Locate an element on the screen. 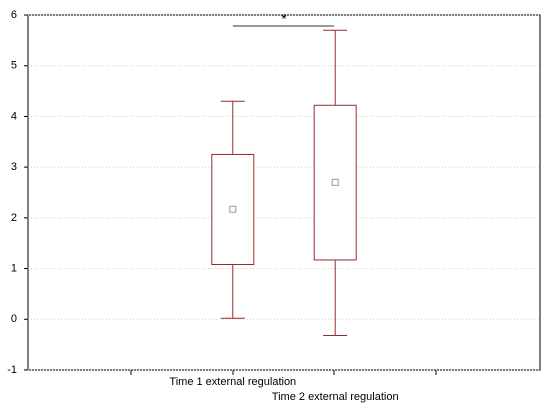  y-tick-label: 1 is located at coordinates (14, 268).